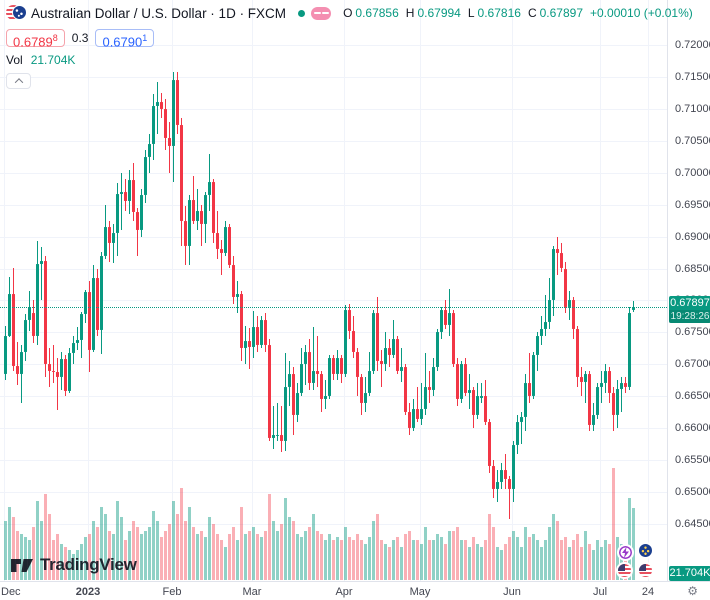 Image resolution: width=710 pixels, height=600 pixels. Describe the element at coordinates (561, 13) in the screenshot. I see `close-value: 0.67897` at that location.